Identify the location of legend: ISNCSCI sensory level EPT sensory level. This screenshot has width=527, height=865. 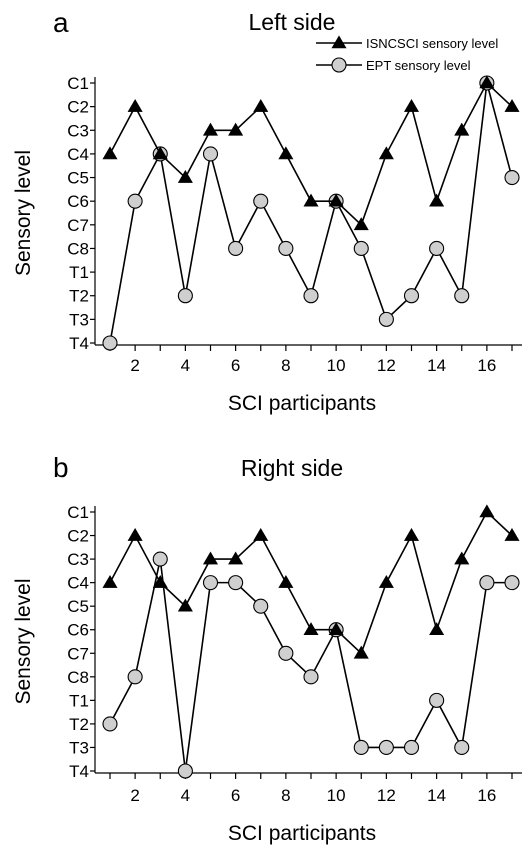
(407, 54).